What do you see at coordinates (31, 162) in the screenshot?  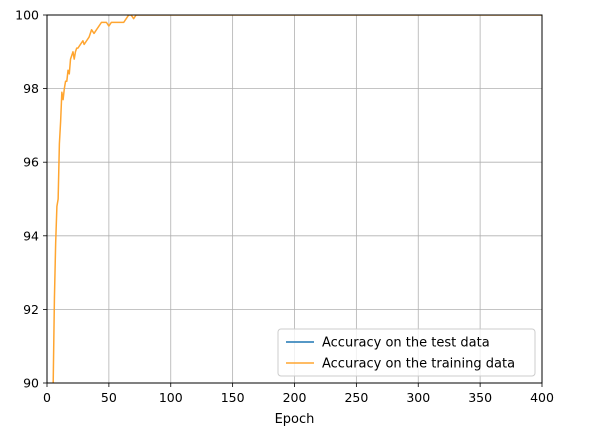 I see `y-tick-label: 96` at bounding box center [31, 162].